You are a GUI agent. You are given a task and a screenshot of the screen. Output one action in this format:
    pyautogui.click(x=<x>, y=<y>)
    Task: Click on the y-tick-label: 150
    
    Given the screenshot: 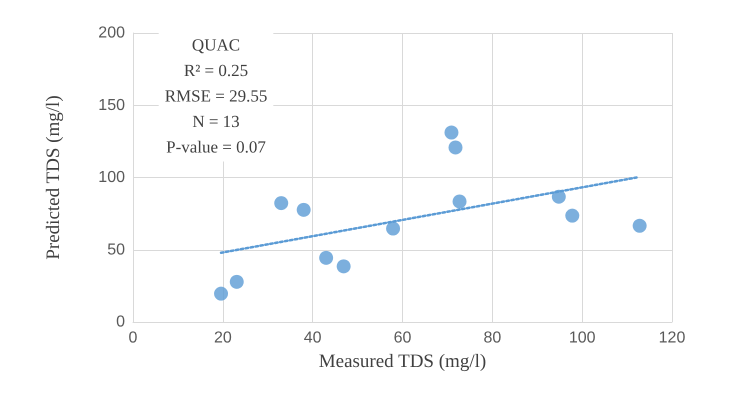 What is the action you would take?
    pyautogui.click(x=112, y=105)
    